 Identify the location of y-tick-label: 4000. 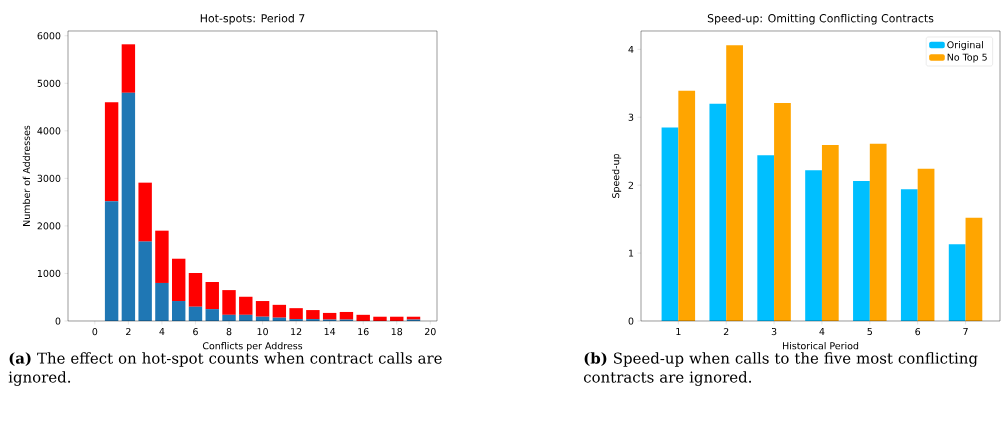
(49, 131).